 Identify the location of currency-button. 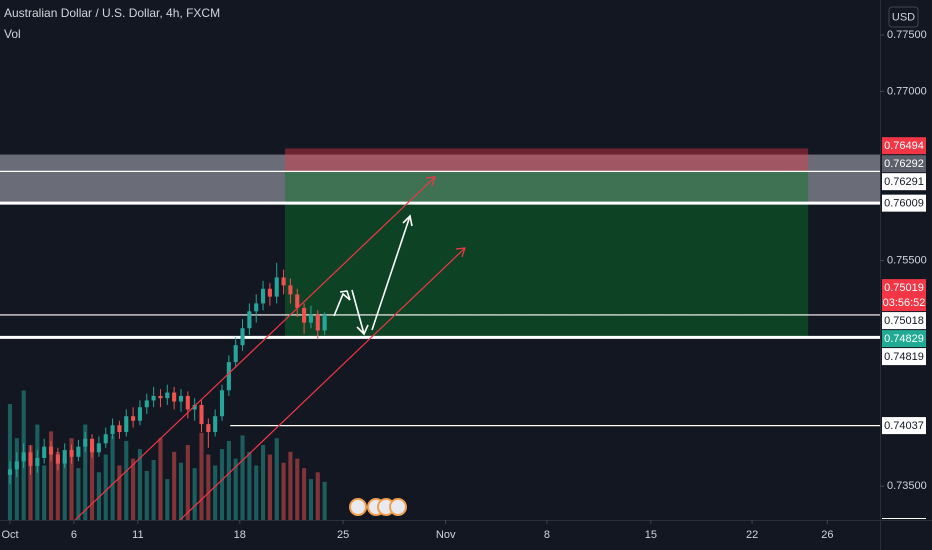
(903, 17).